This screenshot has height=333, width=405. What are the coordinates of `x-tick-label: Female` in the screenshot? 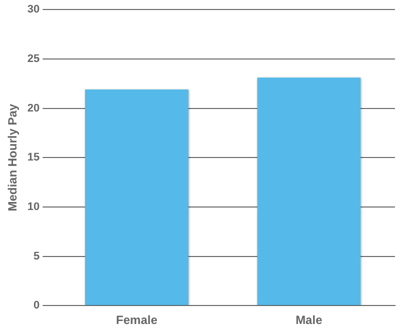 It's located at (137, 320).